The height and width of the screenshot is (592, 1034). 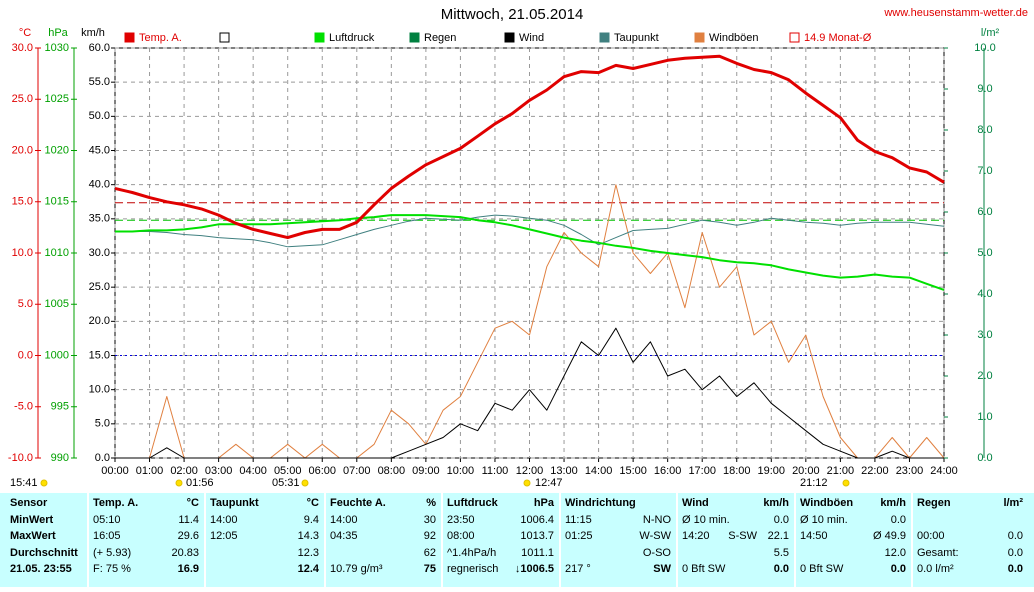 What do you see at coordinates (893, 503) in the screenshot?
I see `table-cell: km/h` at bounding box center [893, 503].